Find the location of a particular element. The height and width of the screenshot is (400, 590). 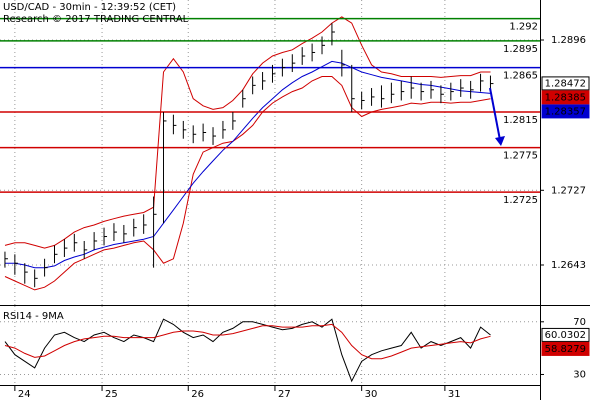

y-tick-label: 70 is located at coordinates (579, 322).